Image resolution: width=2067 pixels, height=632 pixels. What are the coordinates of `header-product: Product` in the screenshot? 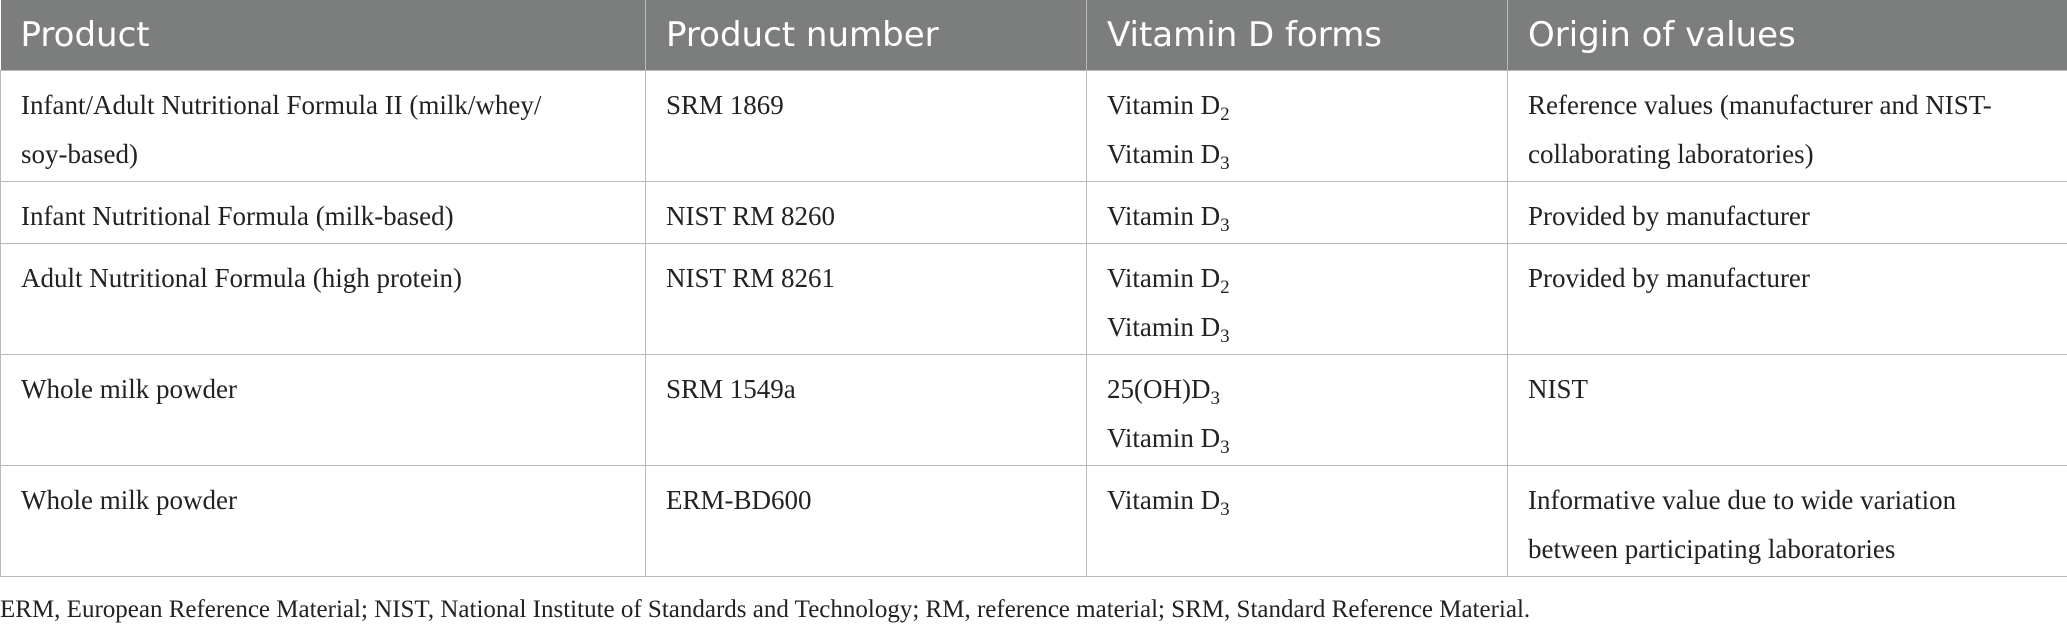 It's located at (85, 34).